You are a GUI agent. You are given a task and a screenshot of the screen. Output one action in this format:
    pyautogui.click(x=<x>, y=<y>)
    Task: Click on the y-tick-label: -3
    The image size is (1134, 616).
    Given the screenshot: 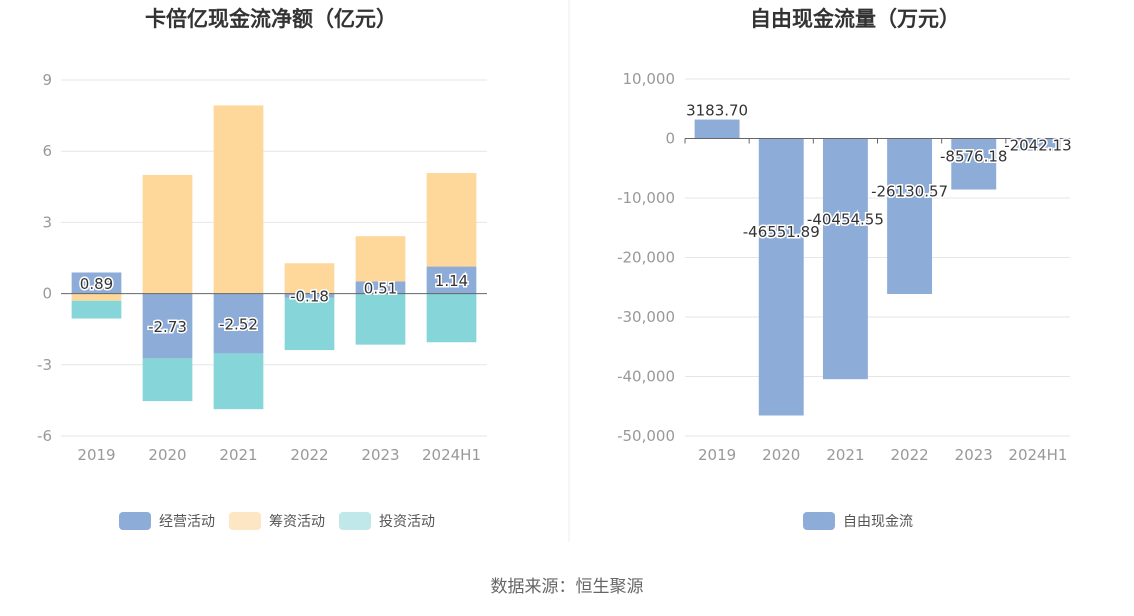 What is the action you would take?
    pyautogui.click(x=44, y=365)
    